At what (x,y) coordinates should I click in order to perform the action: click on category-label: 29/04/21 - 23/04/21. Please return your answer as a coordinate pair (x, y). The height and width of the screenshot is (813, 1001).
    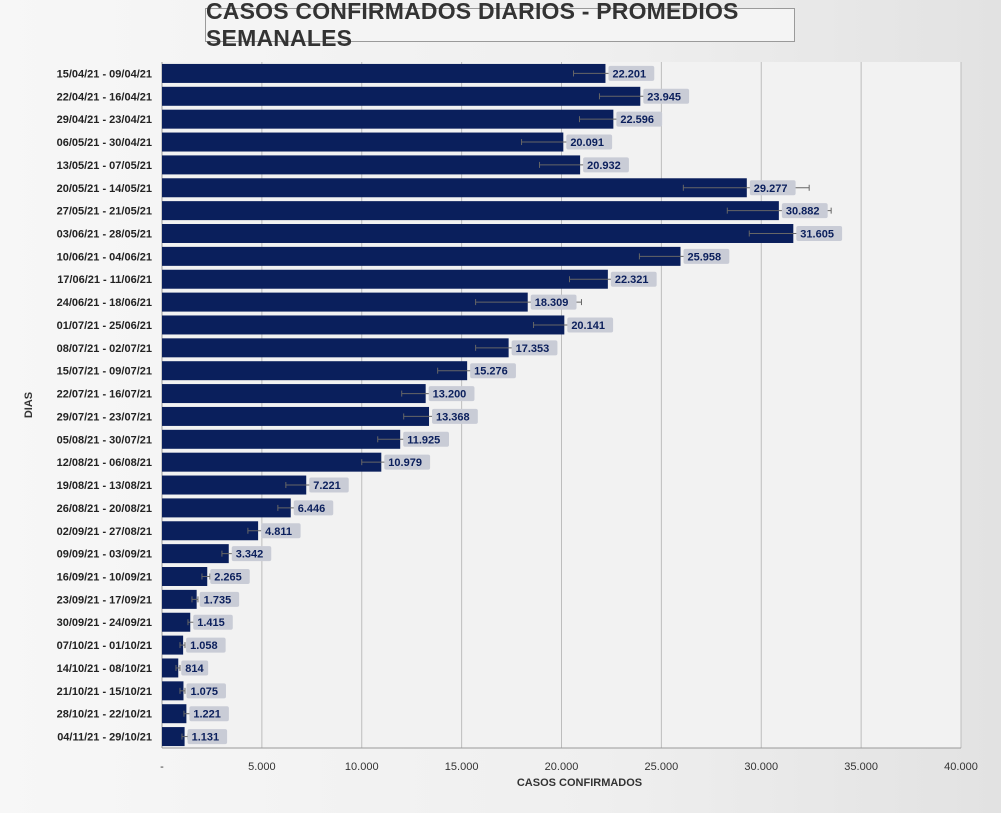
    Looking at the image, I should click on (104, 120).